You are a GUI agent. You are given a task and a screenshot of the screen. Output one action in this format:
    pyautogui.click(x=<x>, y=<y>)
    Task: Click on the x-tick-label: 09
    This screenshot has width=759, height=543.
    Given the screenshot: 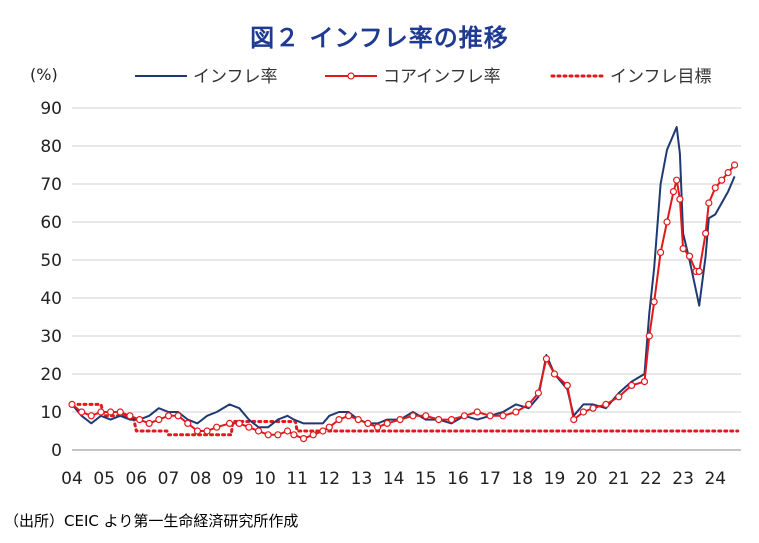 What is the action you would take?
    pyautogui.click(x=233, y=479)
    